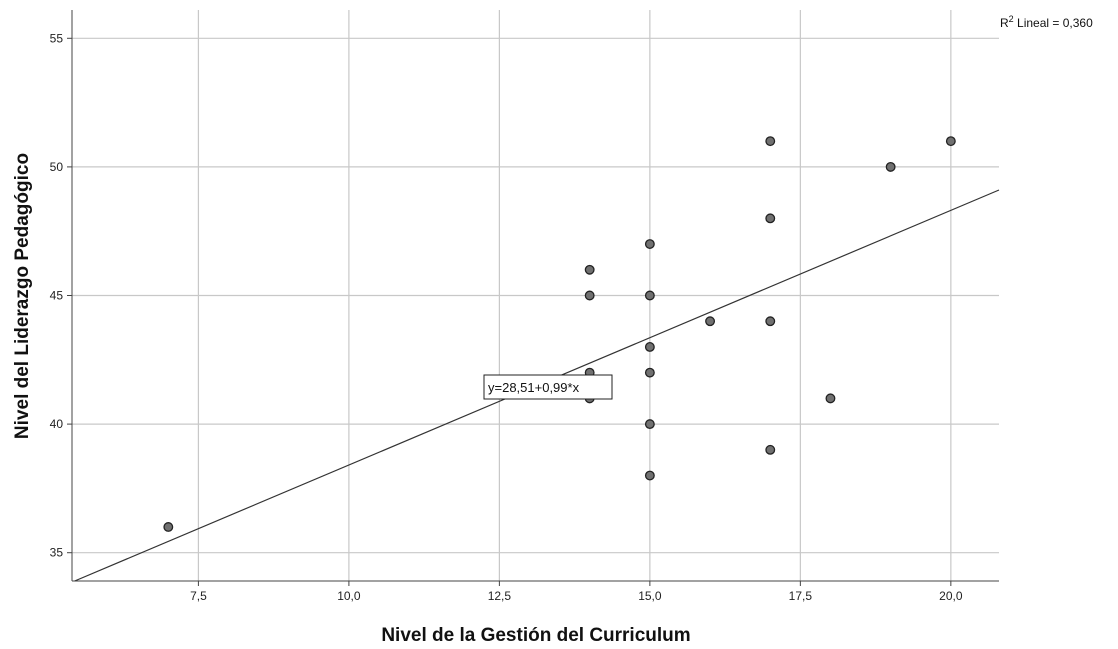 Image resolution: width=1118 pixels, height=649 pixels. I want to click on fit-equation-frame, so click(548, 387).